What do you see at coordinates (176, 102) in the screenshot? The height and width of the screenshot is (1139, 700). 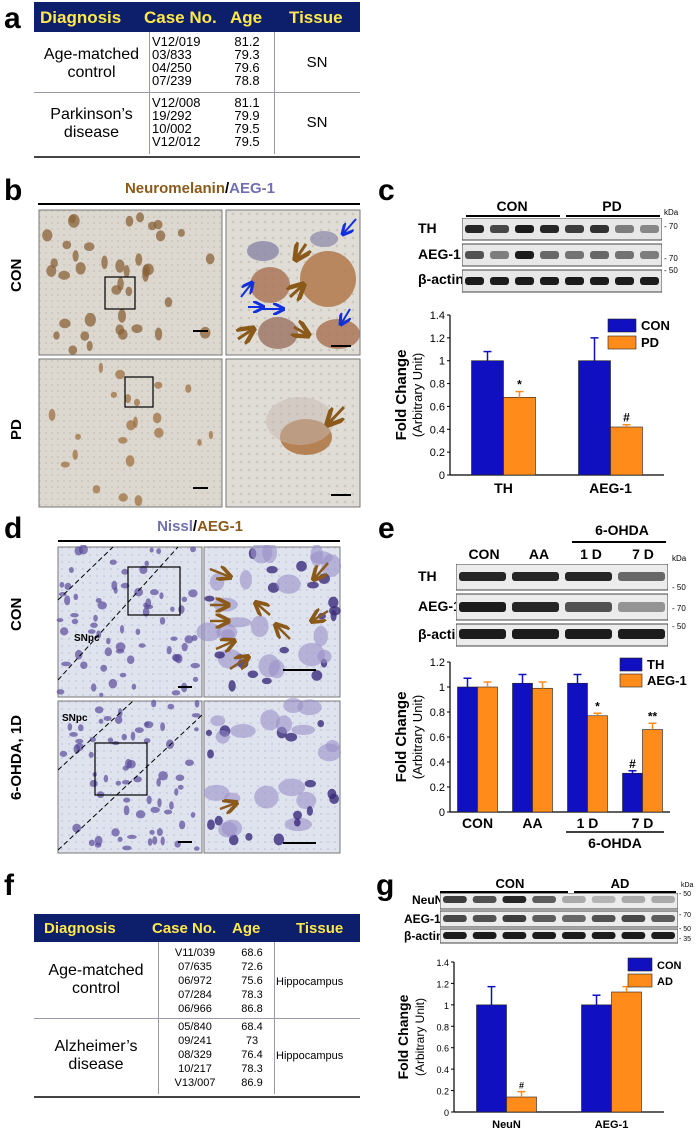 I see `case-number: V12/008` at bounding box center [176, 102].